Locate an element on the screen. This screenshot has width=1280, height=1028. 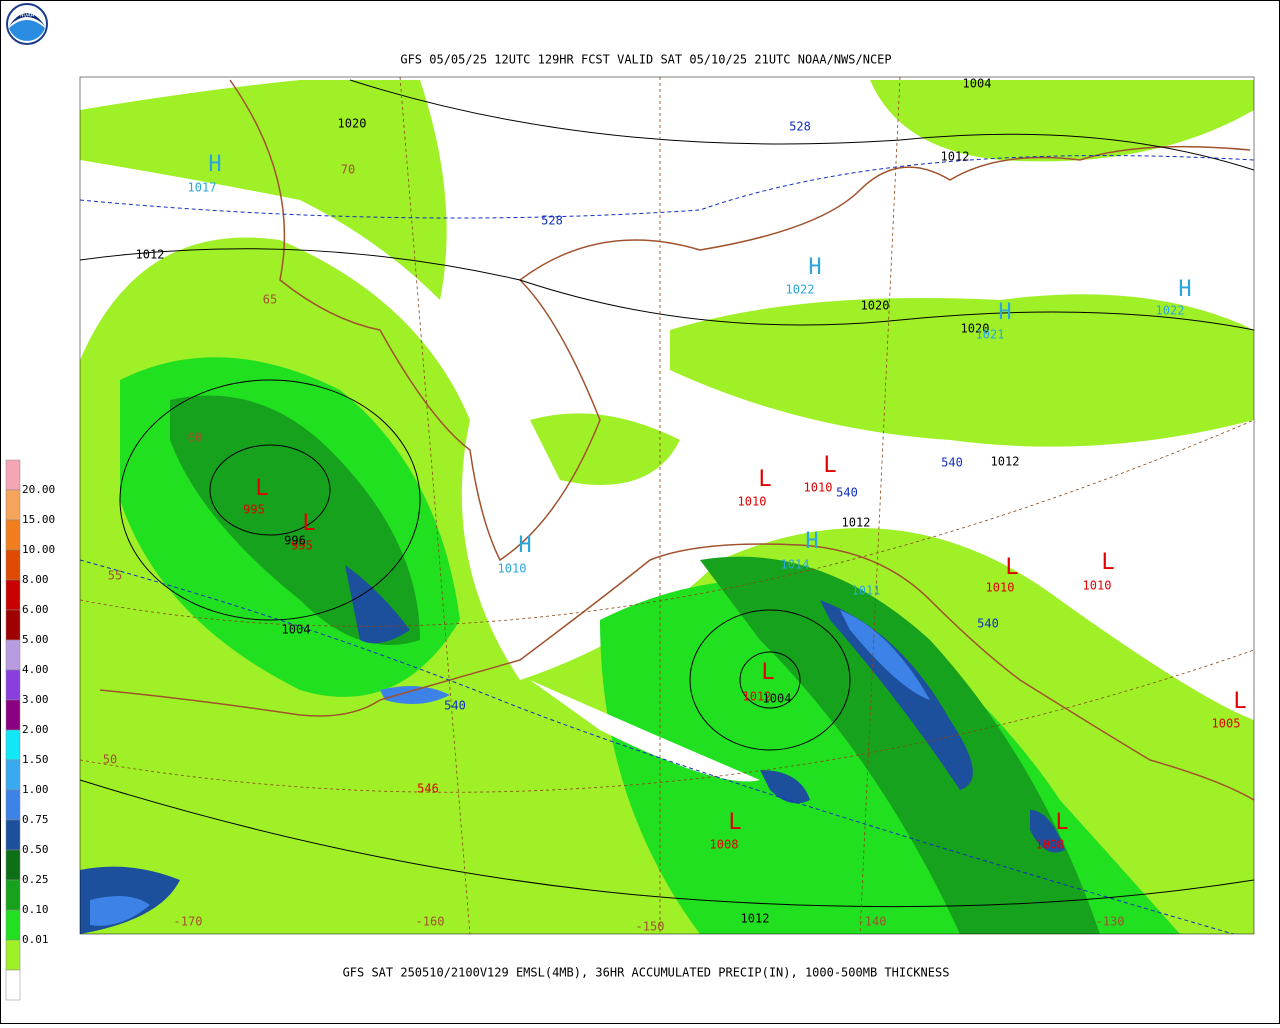
legend-label: 0.01 is located at coordinates (35, 939).